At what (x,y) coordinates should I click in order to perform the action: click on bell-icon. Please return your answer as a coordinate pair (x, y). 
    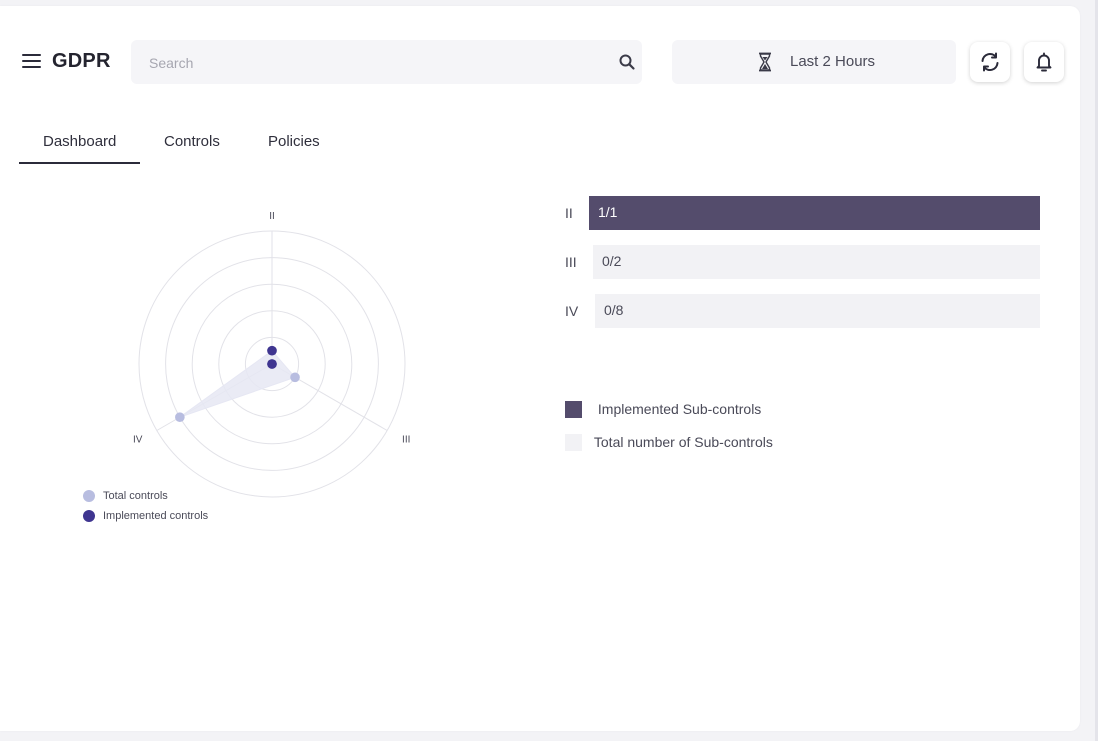
    Looking at the image, I should click on (1044, 62).